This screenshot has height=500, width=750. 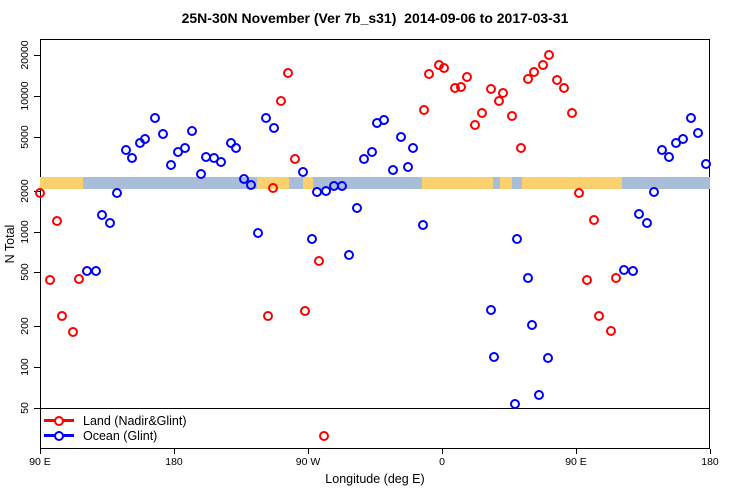 I want to click on y-tick-label: 50, so click(x=25, y=408).